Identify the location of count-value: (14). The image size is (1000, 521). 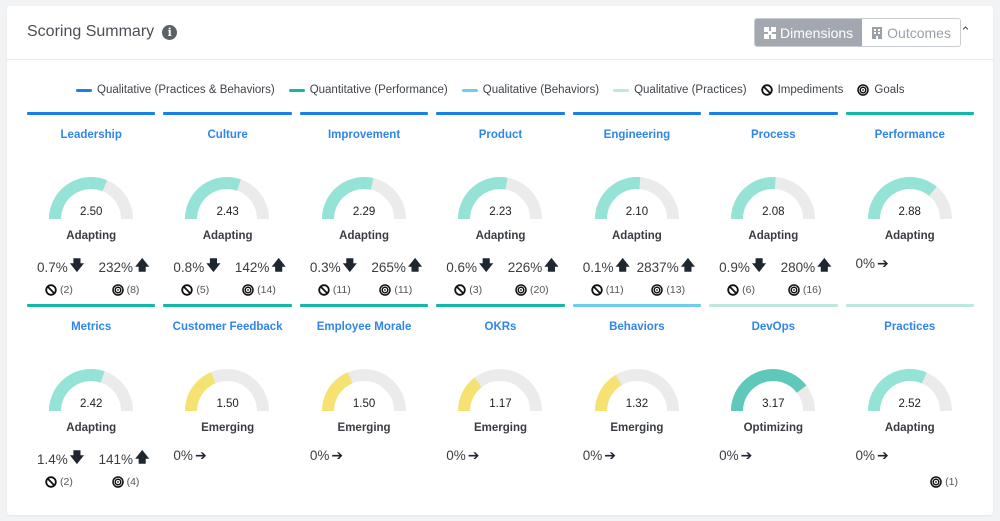
(266, 290).